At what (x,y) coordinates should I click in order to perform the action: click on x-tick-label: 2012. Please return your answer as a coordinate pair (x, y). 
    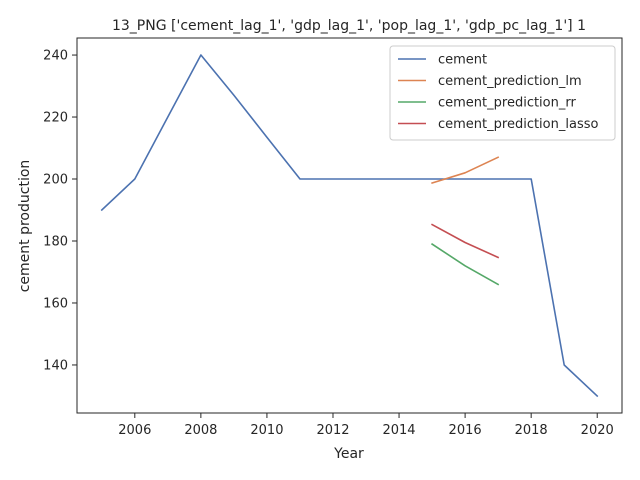
    Looking at the image, I should click on (332, 430).